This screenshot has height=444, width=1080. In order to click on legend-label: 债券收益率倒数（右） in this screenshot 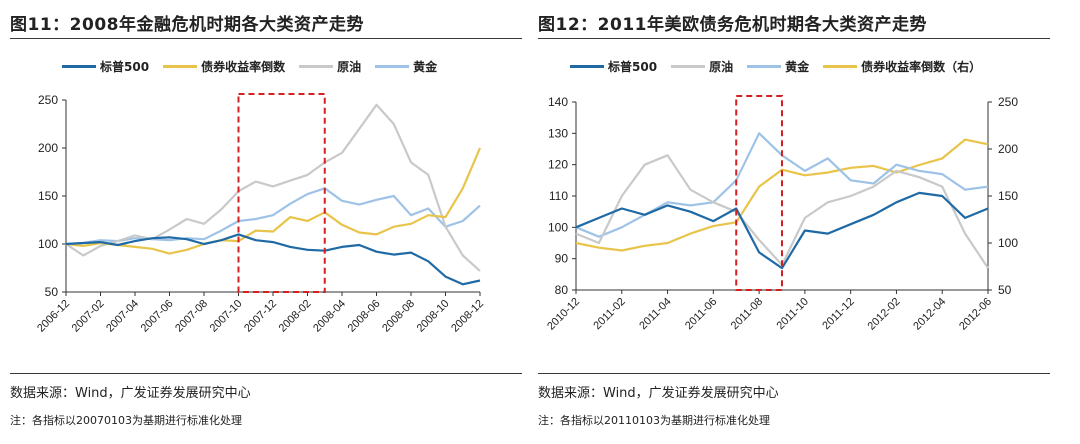, I will do `click(921, 67)`.